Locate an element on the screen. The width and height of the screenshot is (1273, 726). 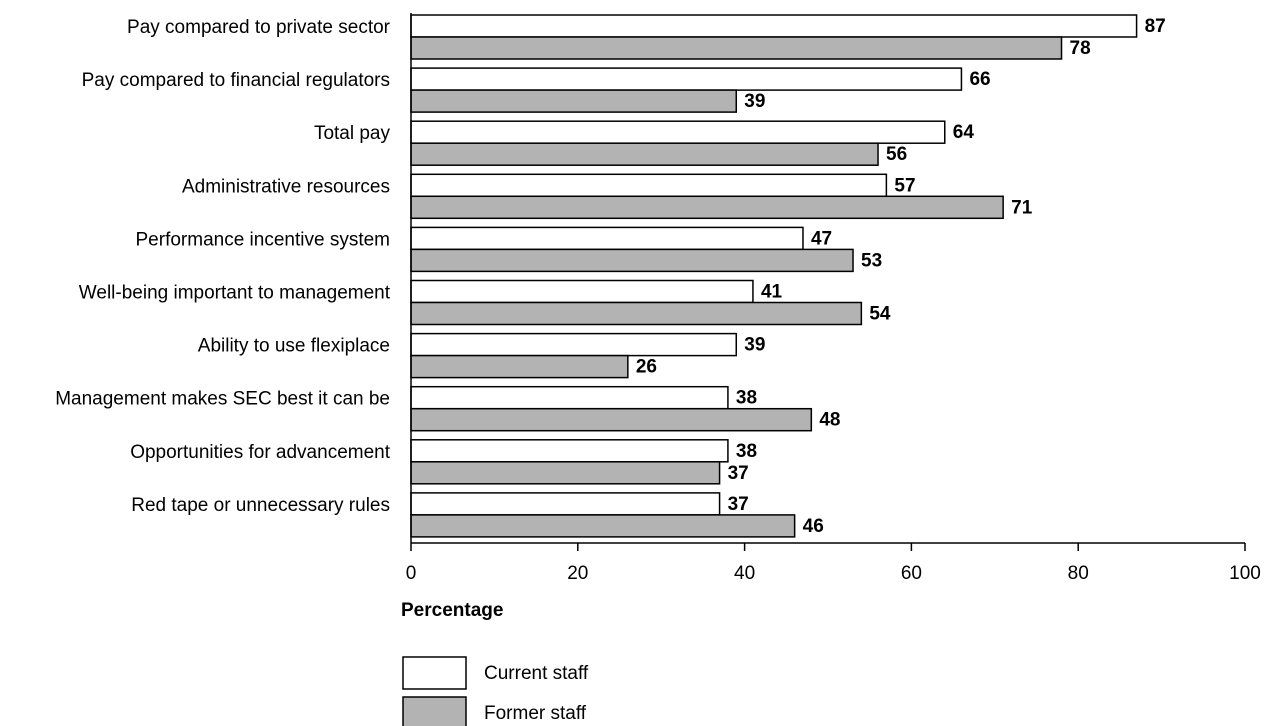
value-label-current-staff-red-tape-or-unnecessary-rules: 37 is located at coordinates (738, 504).